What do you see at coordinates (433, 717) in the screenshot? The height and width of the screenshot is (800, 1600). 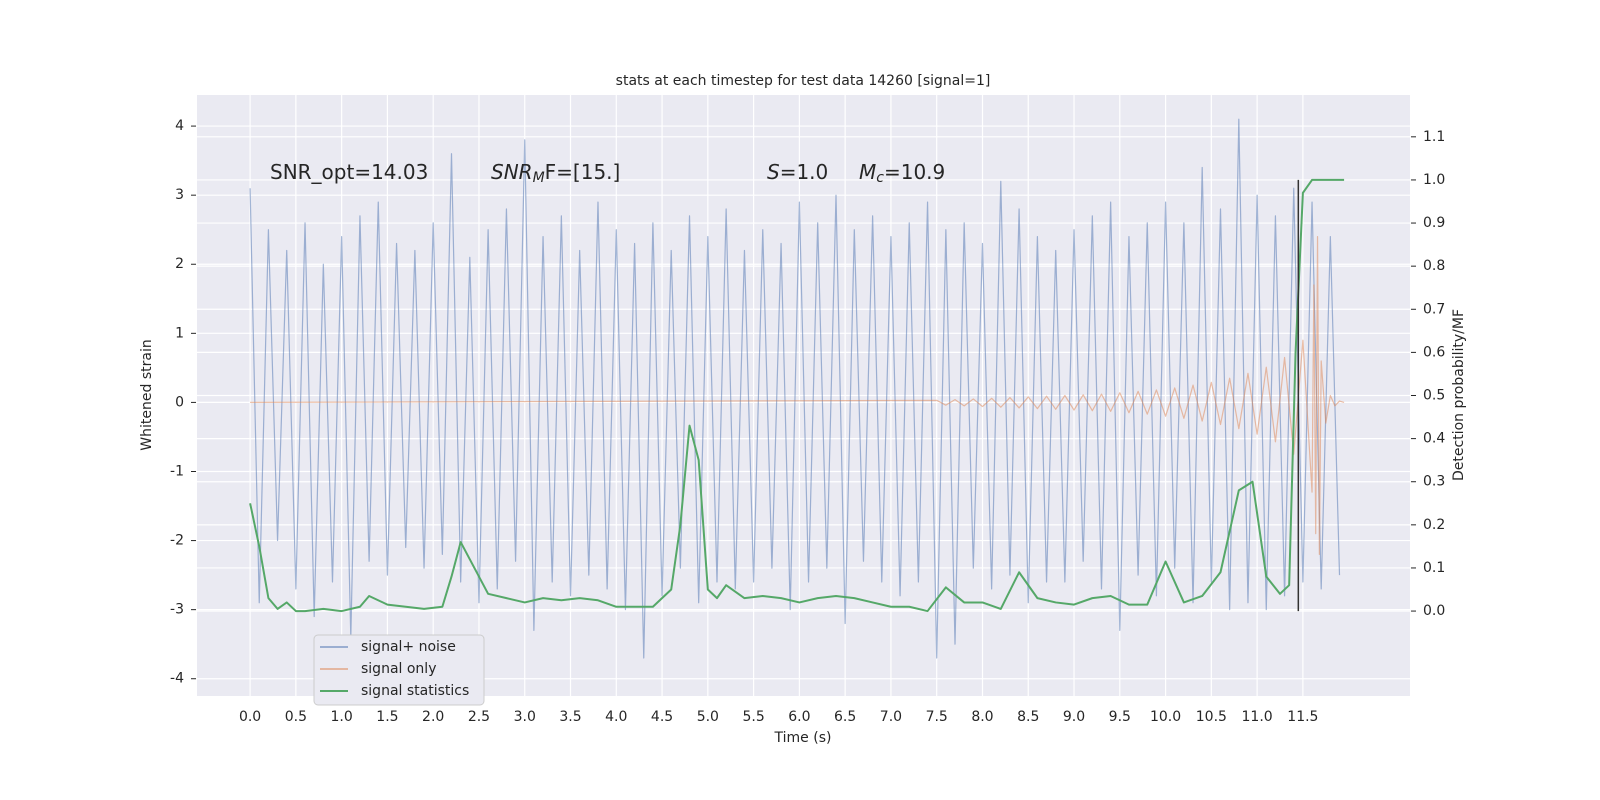 I see `x-tick-label: 2.0` at bounding box center [433, 717].